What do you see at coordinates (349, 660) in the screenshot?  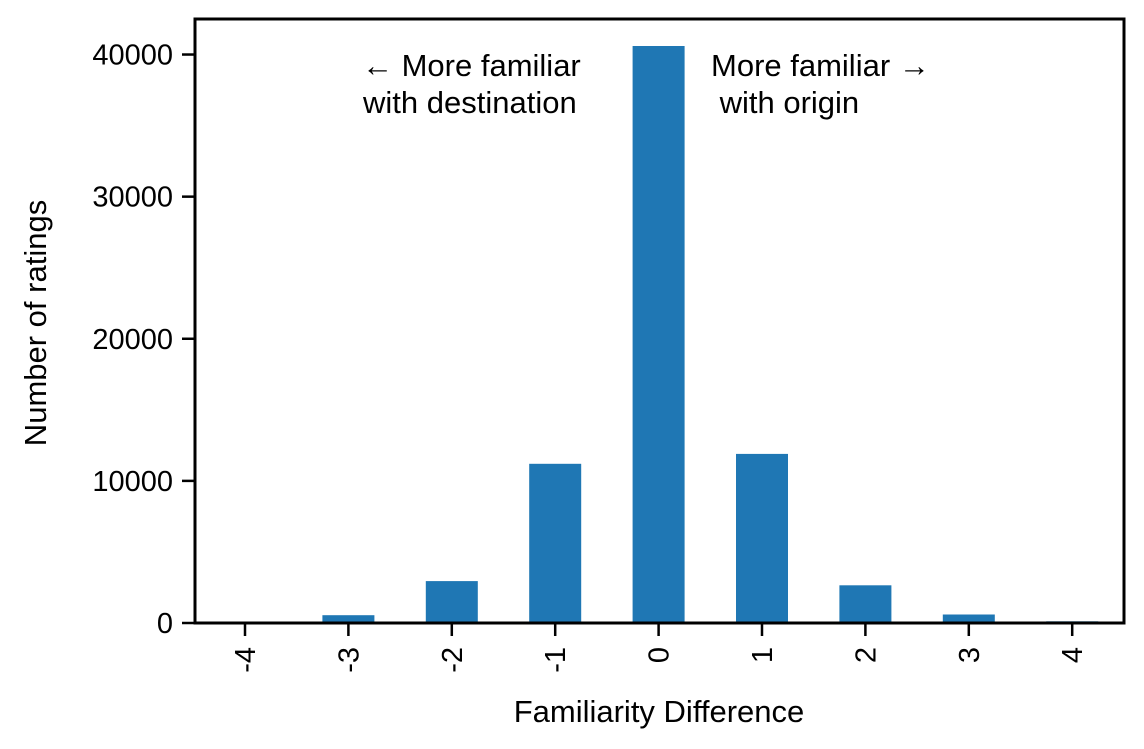 I see `x-tick-label--3: -3` at bounding box center [349, 660].